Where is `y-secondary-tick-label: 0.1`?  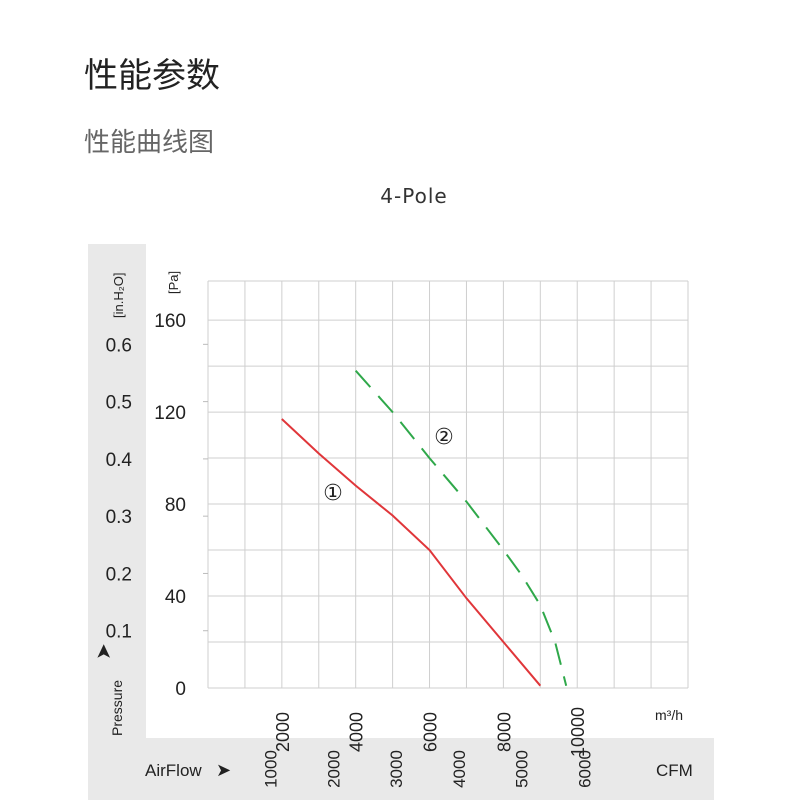
y-secondary-tick-label: 0.1 is located at coordinates (119, 632).